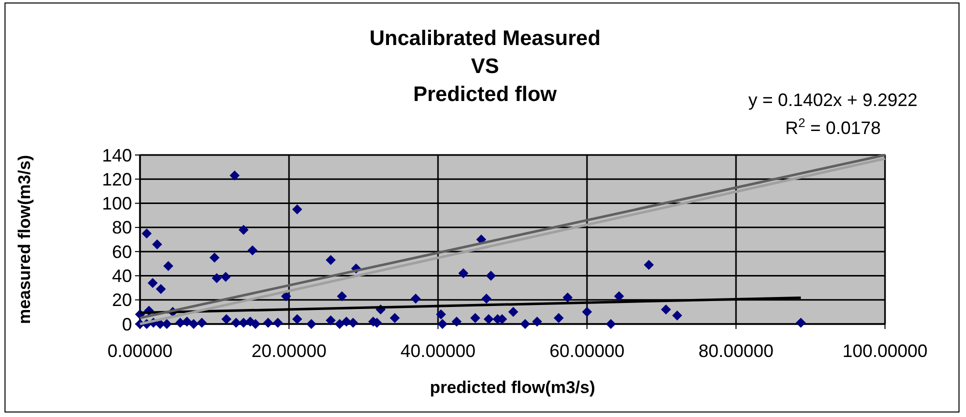 The image size is (966, 417). Describe the element at coordinates (438, 351) in the screenshot. I see `x-tick-label: 40.00000` at that location.